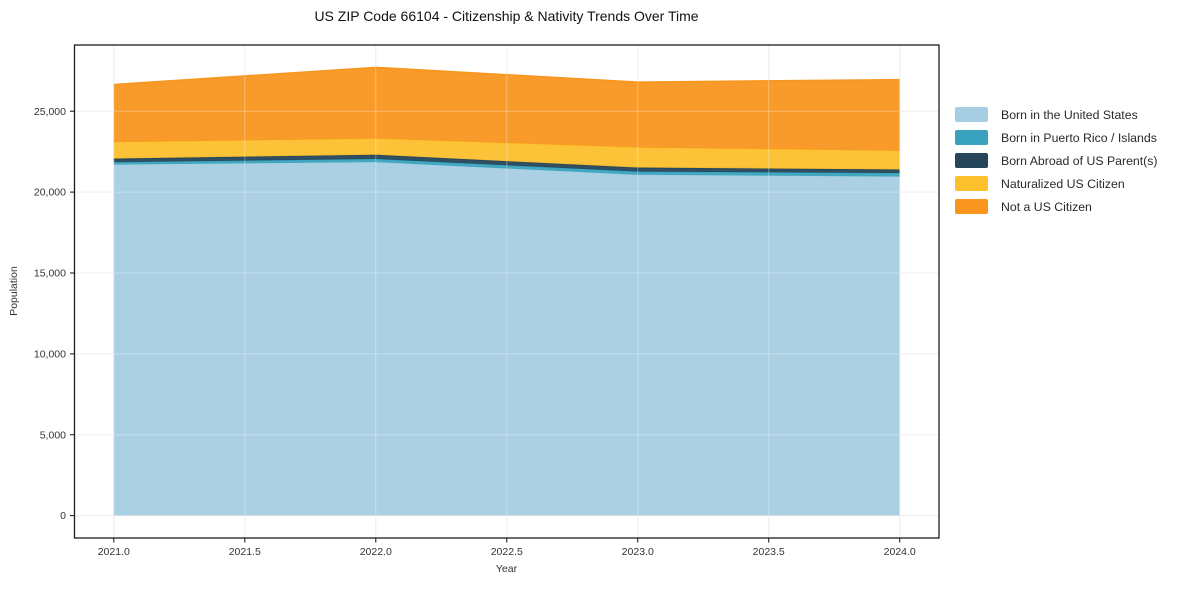 This screenshot has height=590, width=1189. What do you see at coordinates (14, 291) in the screenshot?
I see `y-axis-label: Population` at bounding box center [14, 291].